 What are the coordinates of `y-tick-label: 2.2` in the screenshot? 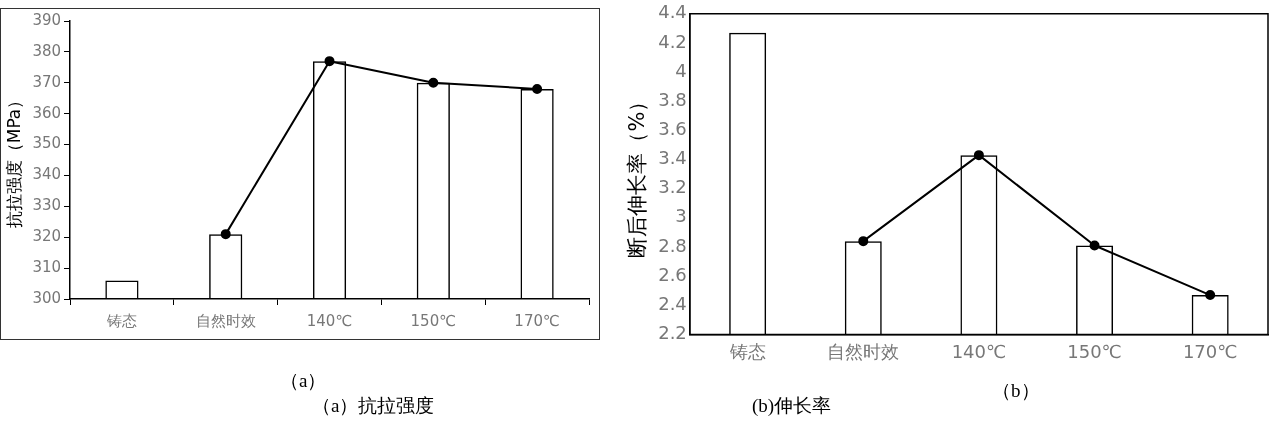 It's located at (672, 333).